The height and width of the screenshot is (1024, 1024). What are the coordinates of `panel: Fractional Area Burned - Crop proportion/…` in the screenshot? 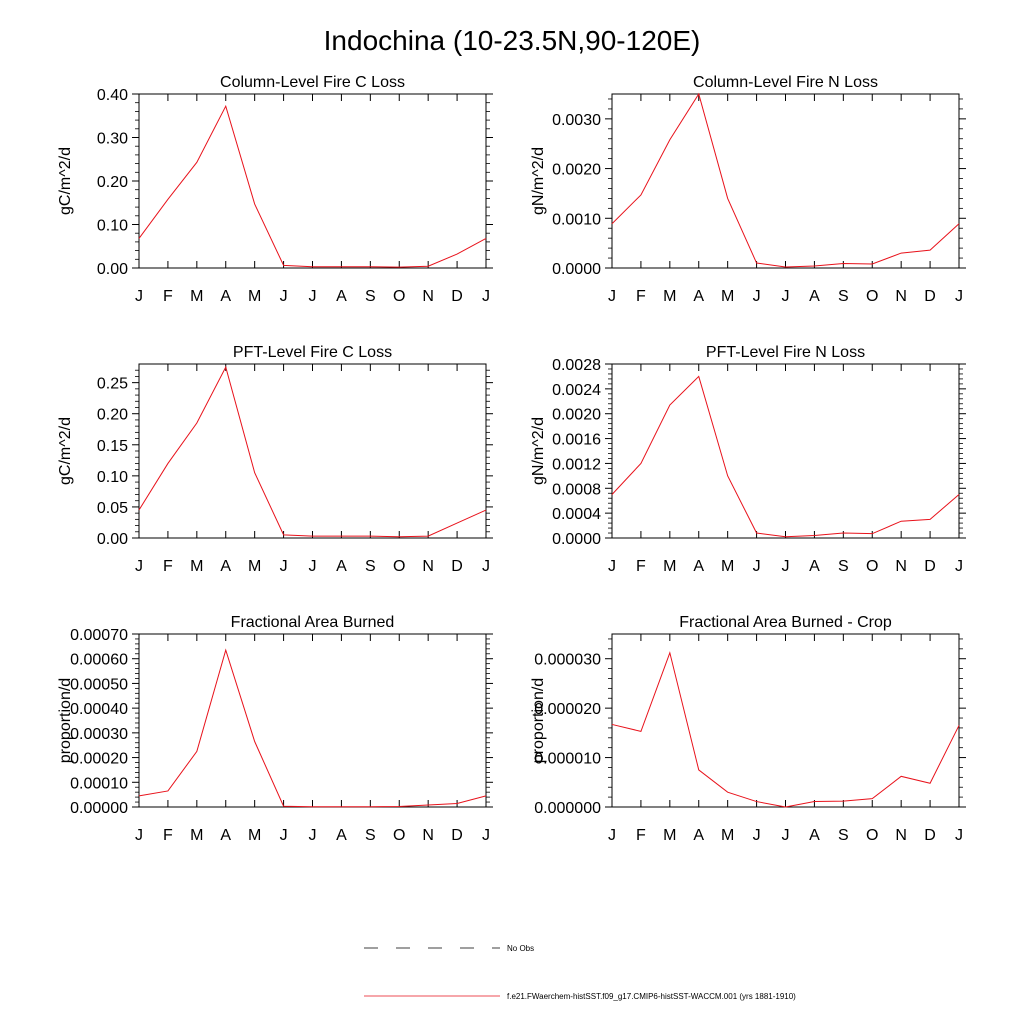 It's located at (748, 729).